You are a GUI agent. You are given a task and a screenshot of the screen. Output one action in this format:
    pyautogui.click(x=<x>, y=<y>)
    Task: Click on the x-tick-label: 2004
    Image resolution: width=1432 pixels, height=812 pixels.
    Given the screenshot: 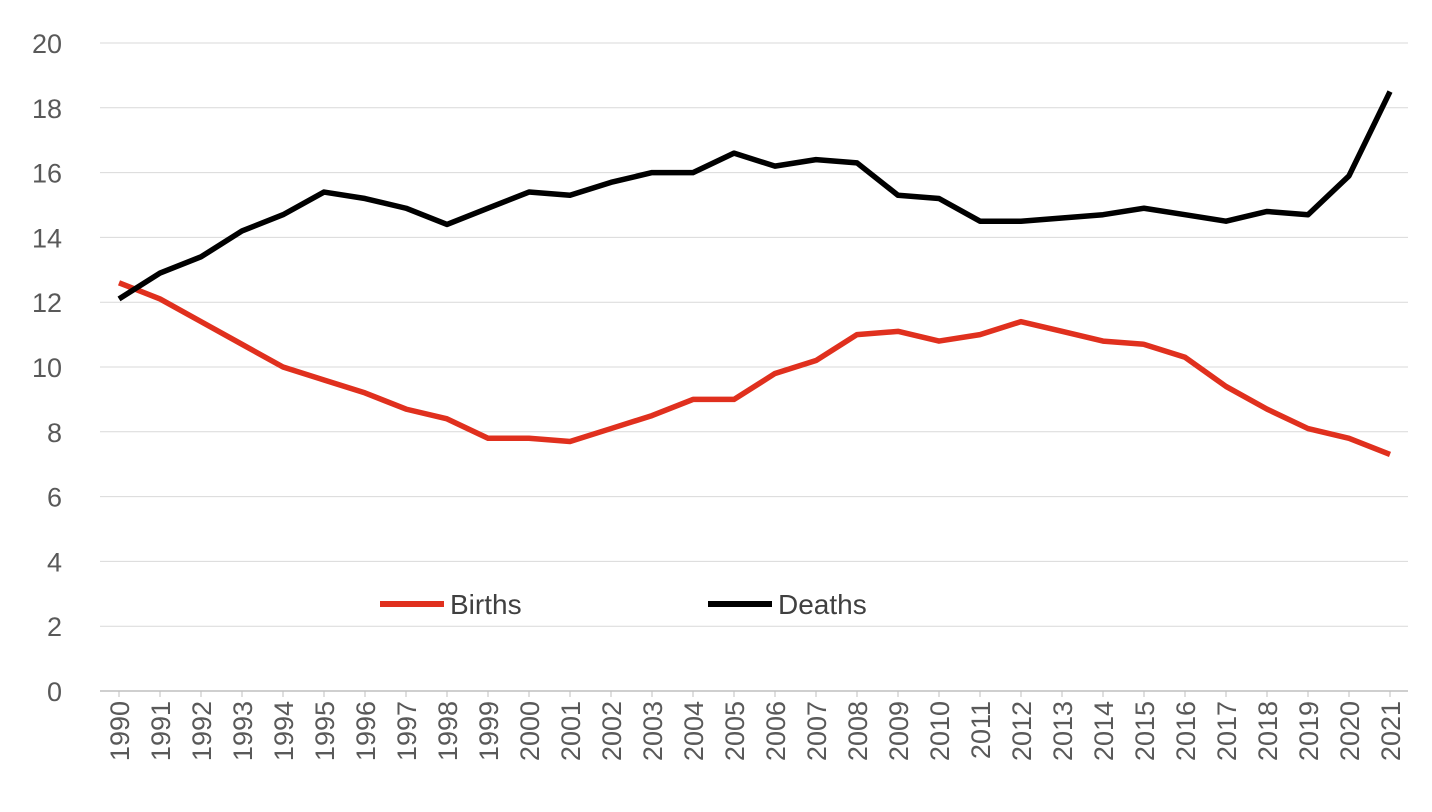 What is the action you would take?
    pyautogui.click(x=694, y=731)
    